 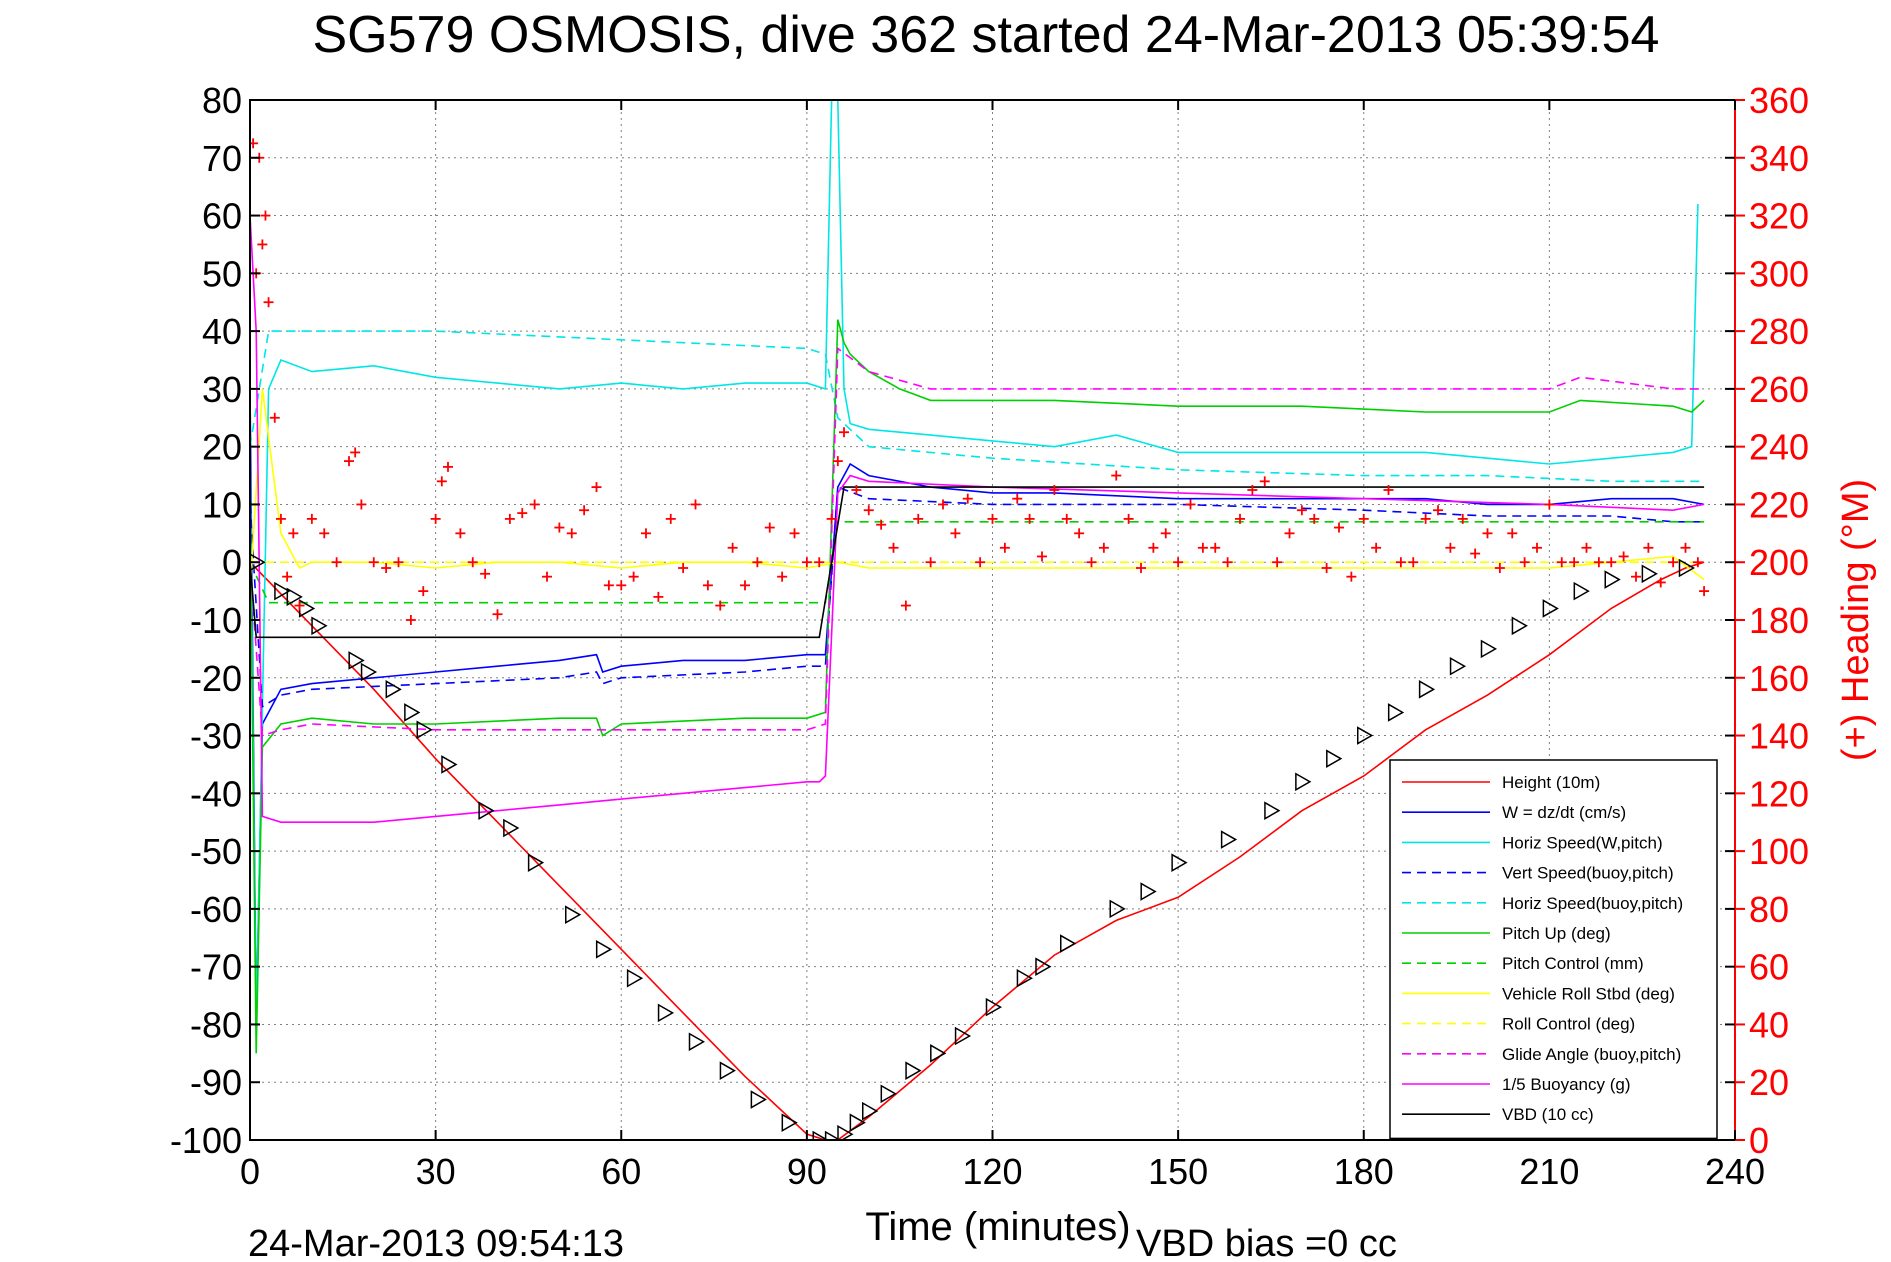 I want to click on y2-tick-label: 100, so click(x=1779, y=851).